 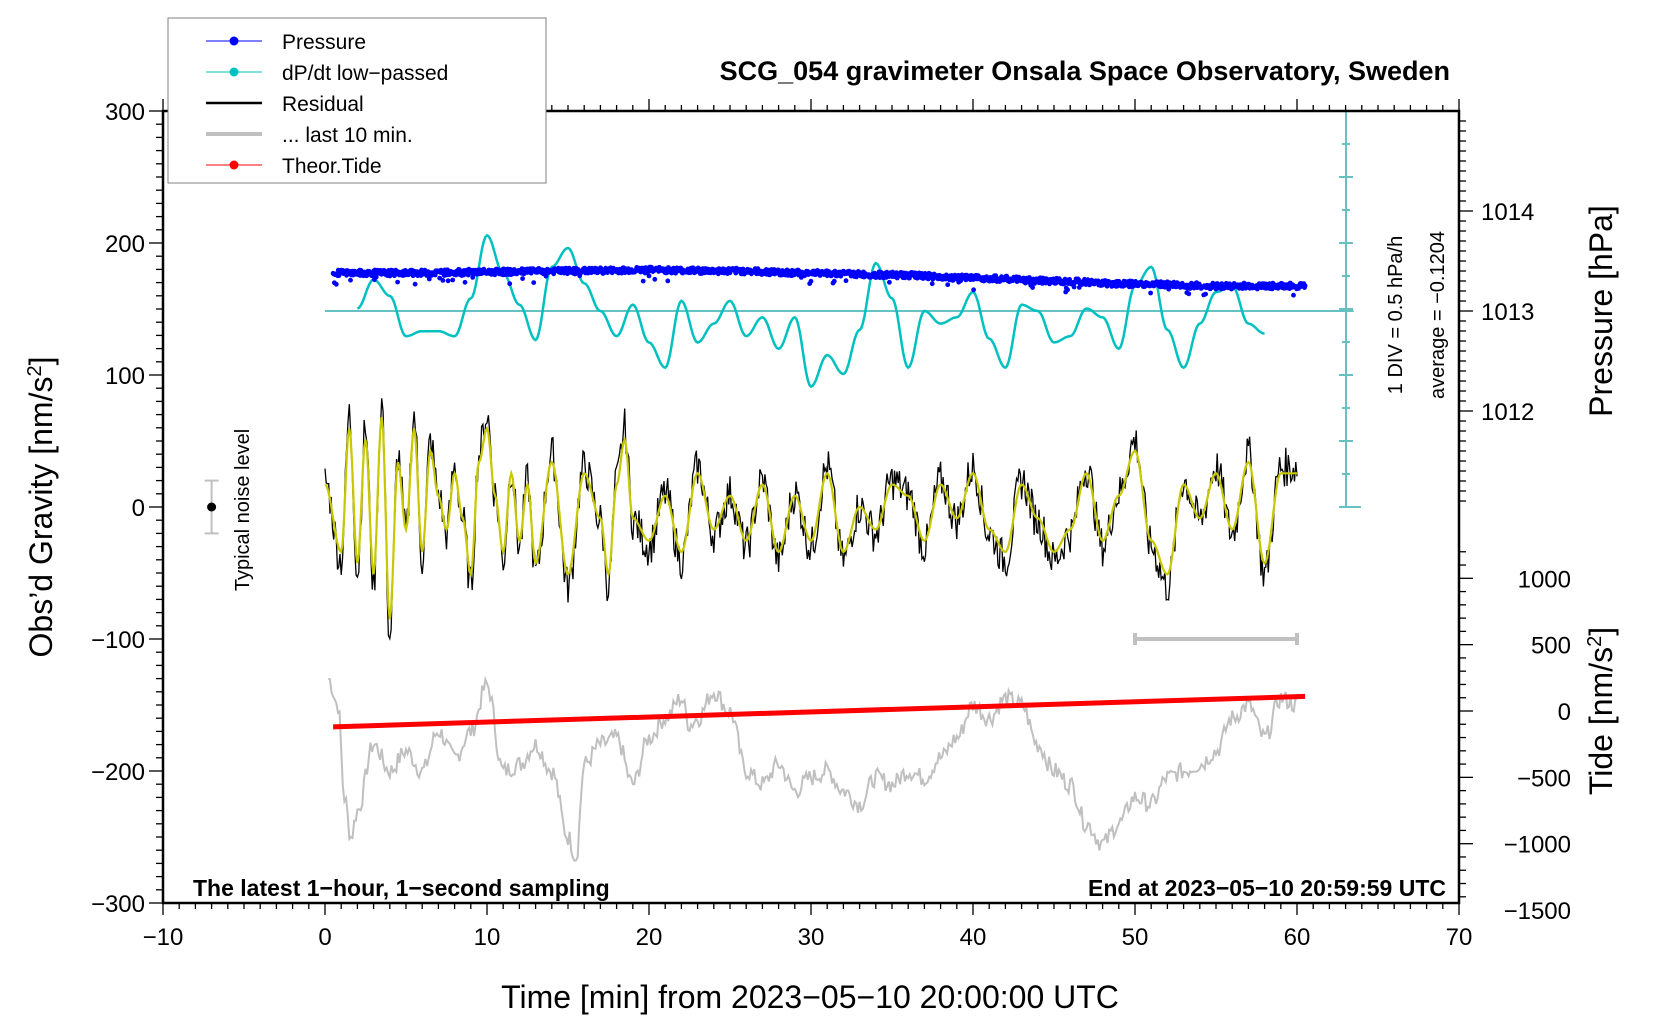 What do you see at coordinates (1601, 311) in the screenshot?
I see `pressure-axis-title: Pressure [hPa]` at bounding box center [1601, 311].